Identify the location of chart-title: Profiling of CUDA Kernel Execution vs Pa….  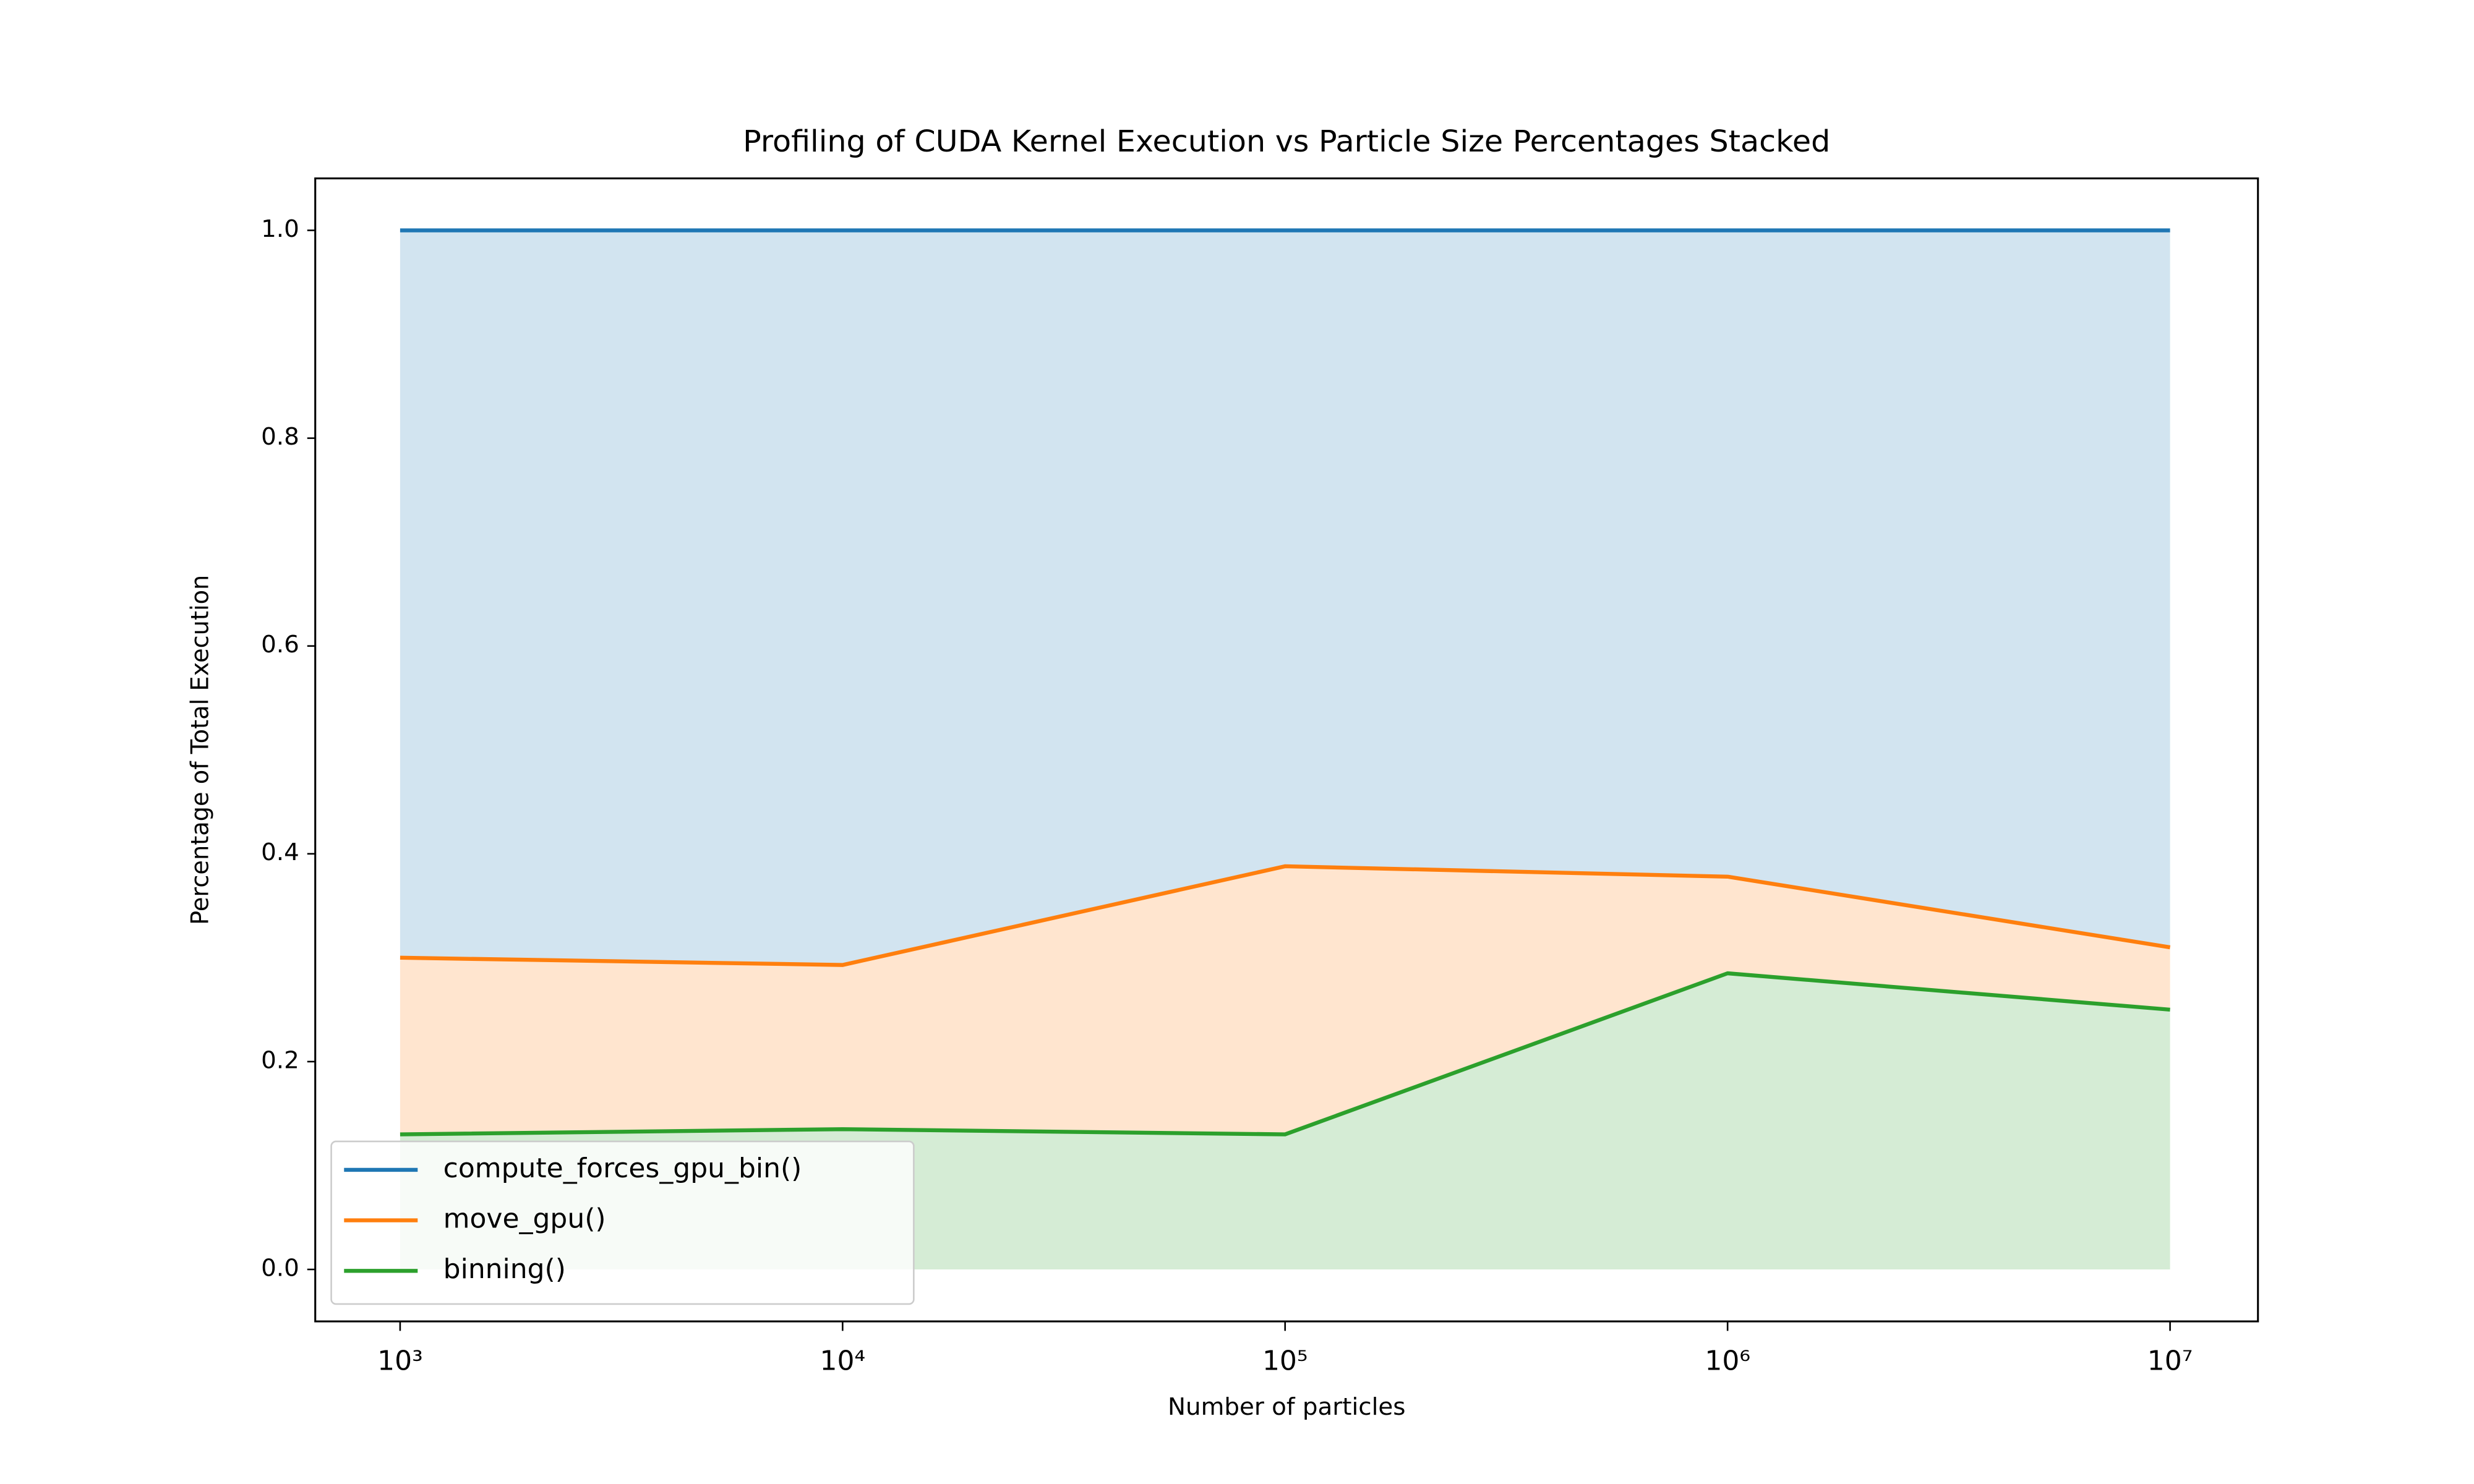
(1286, 142).